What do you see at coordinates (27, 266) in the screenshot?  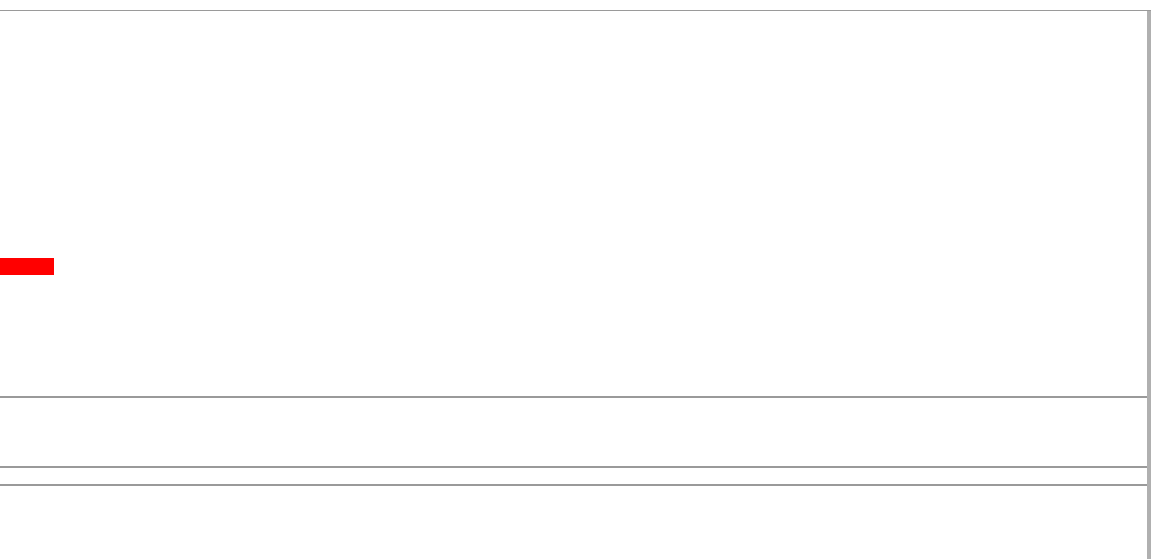 I see `current-price-tag` at bounding box center [27, 266].